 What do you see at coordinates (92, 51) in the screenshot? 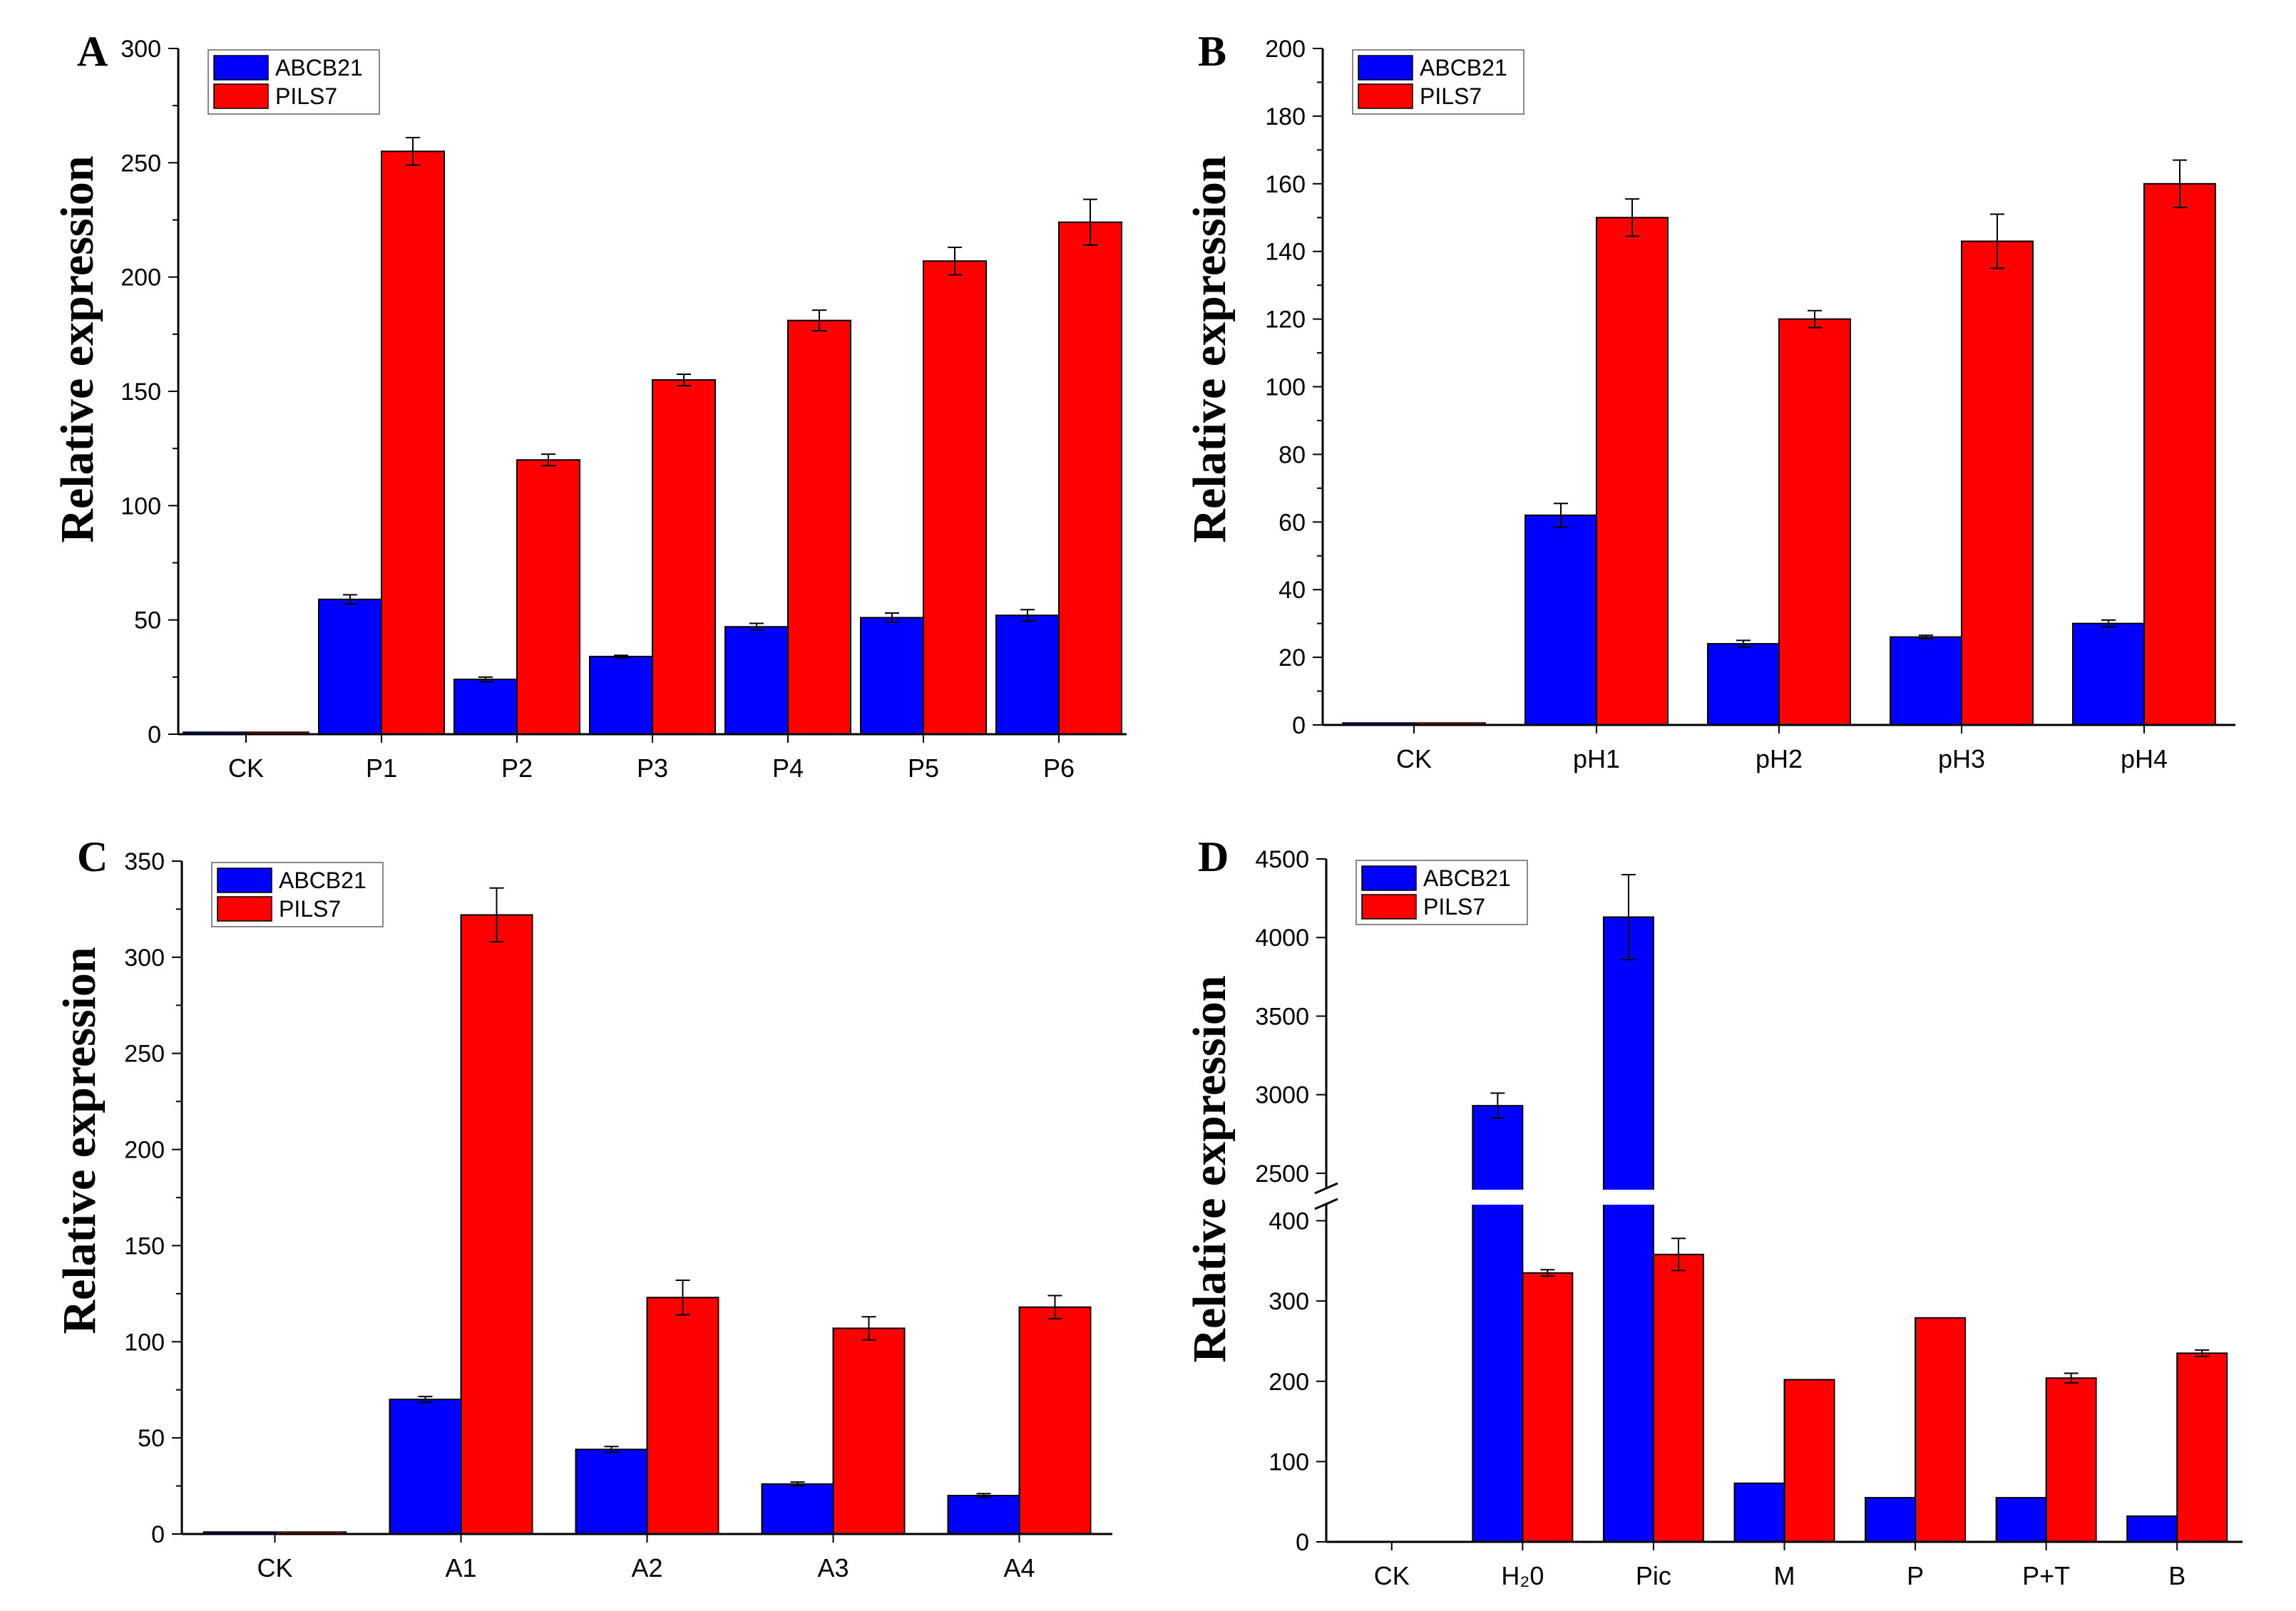
I see `panel-letter: A` at bounding box center [92, 51].